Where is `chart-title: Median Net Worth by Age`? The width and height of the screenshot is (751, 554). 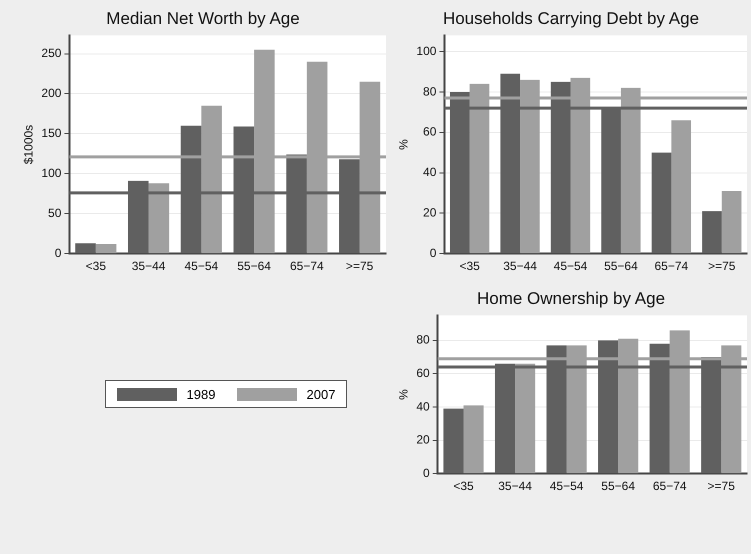
chart-title: Median Net Worth by Age is located at coordinates (203, 18).